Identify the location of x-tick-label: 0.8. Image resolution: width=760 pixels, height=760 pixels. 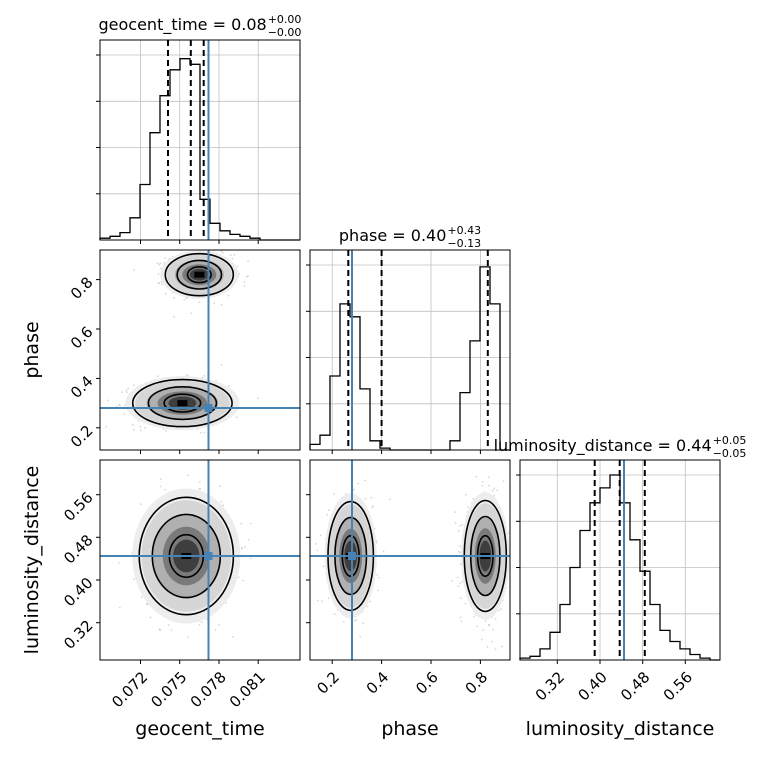
(477, 683).